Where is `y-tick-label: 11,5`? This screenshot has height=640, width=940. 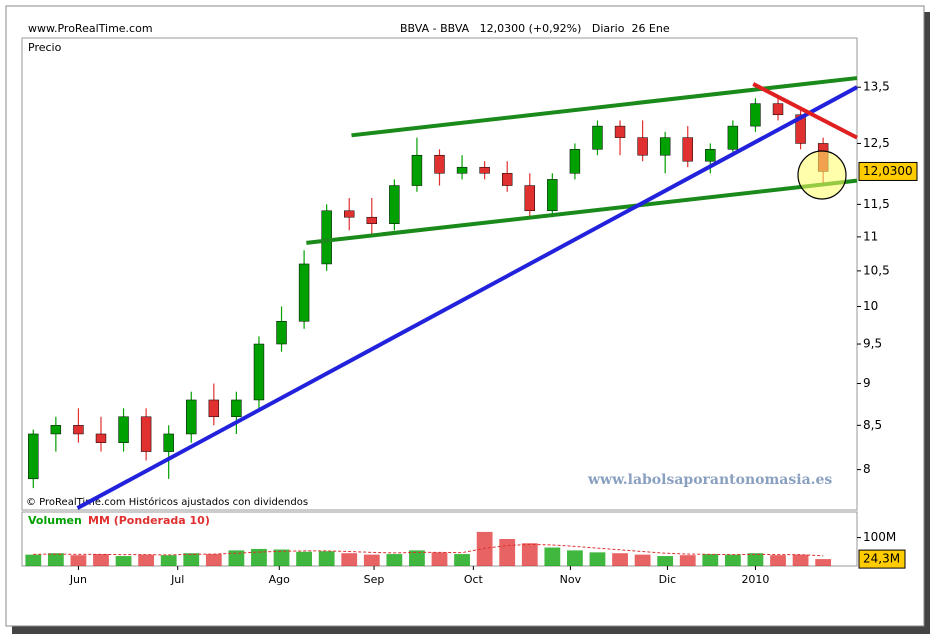
y-tick-label: 11,5 is located at coordinates (876, 204).